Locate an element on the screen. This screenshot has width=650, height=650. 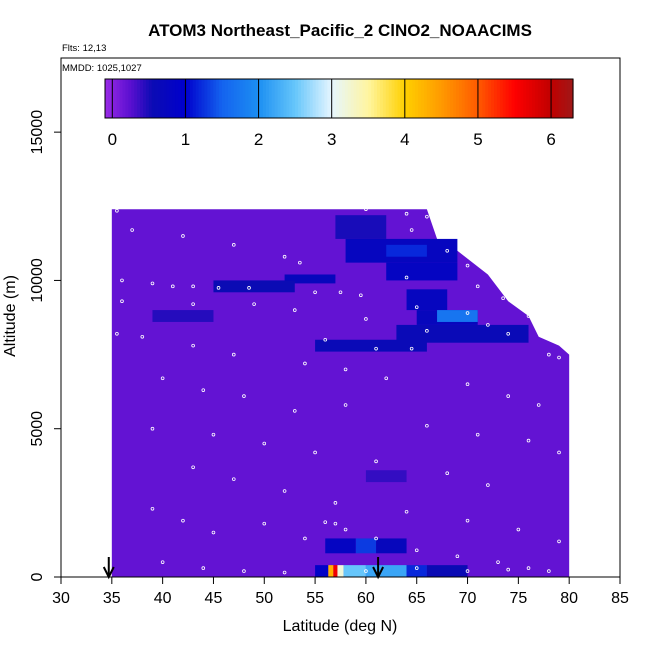
x-tick-label: 65 is located at coordinates (417, 598).